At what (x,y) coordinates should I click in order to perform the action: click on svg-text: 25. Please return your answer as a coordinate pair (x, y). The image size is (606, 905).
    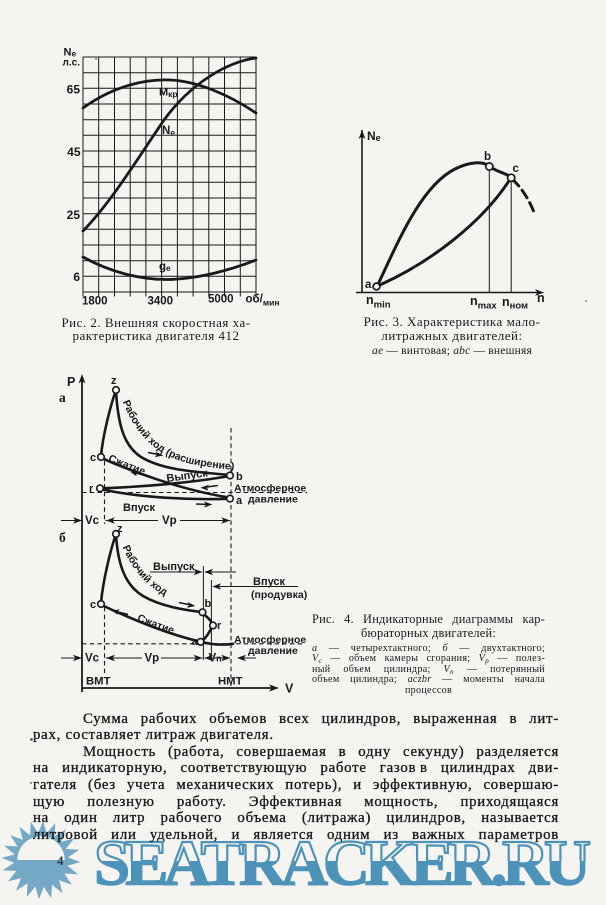
    Looking at the image, I should click on (74, 215).